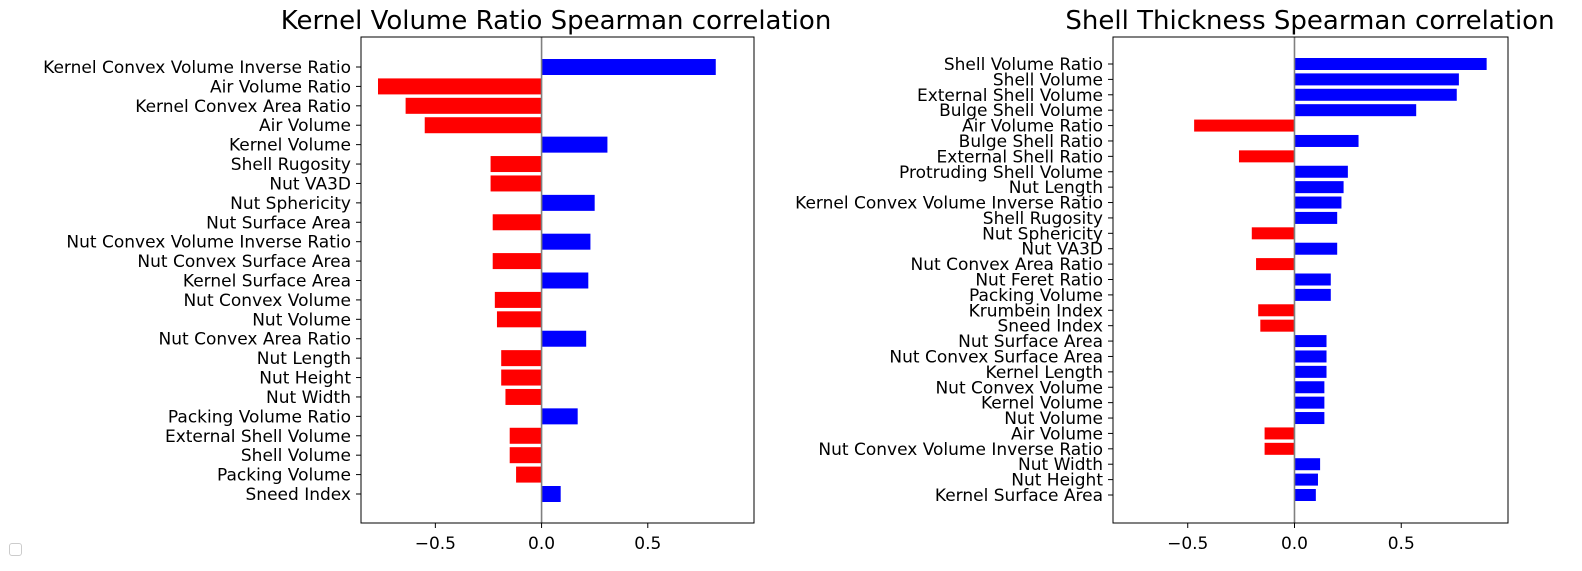 Image resolution: width=1582 pixels, height=571 pixels. I want to click on category-label: Nut Convex Area Ratio, so click(255, 340).